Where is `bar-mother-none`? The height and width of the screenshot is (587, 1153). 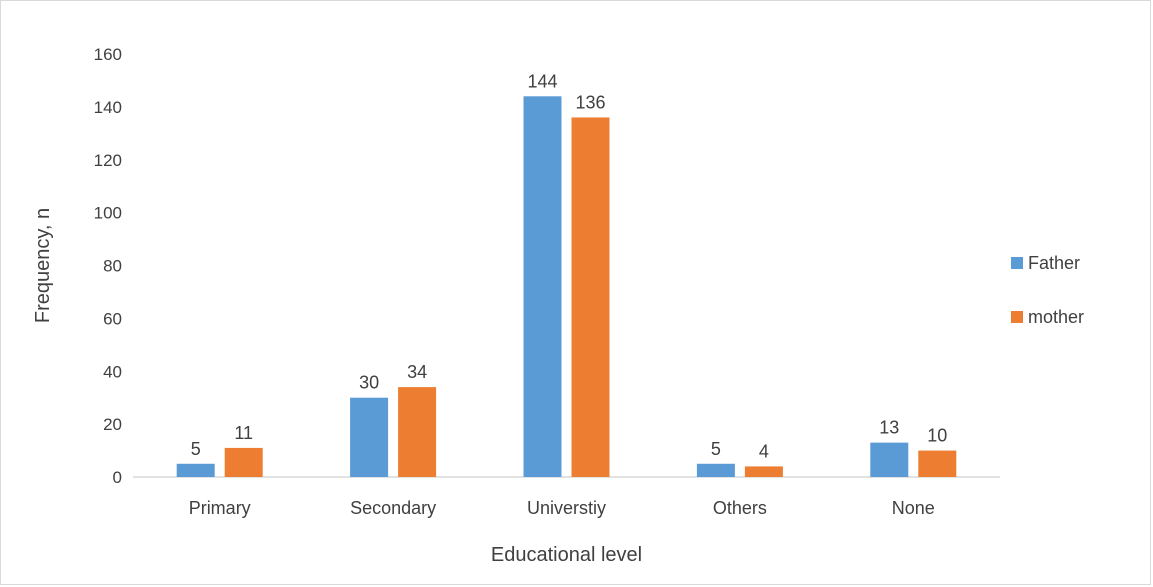 bar-mother-none is located at coordinates (937, 463).